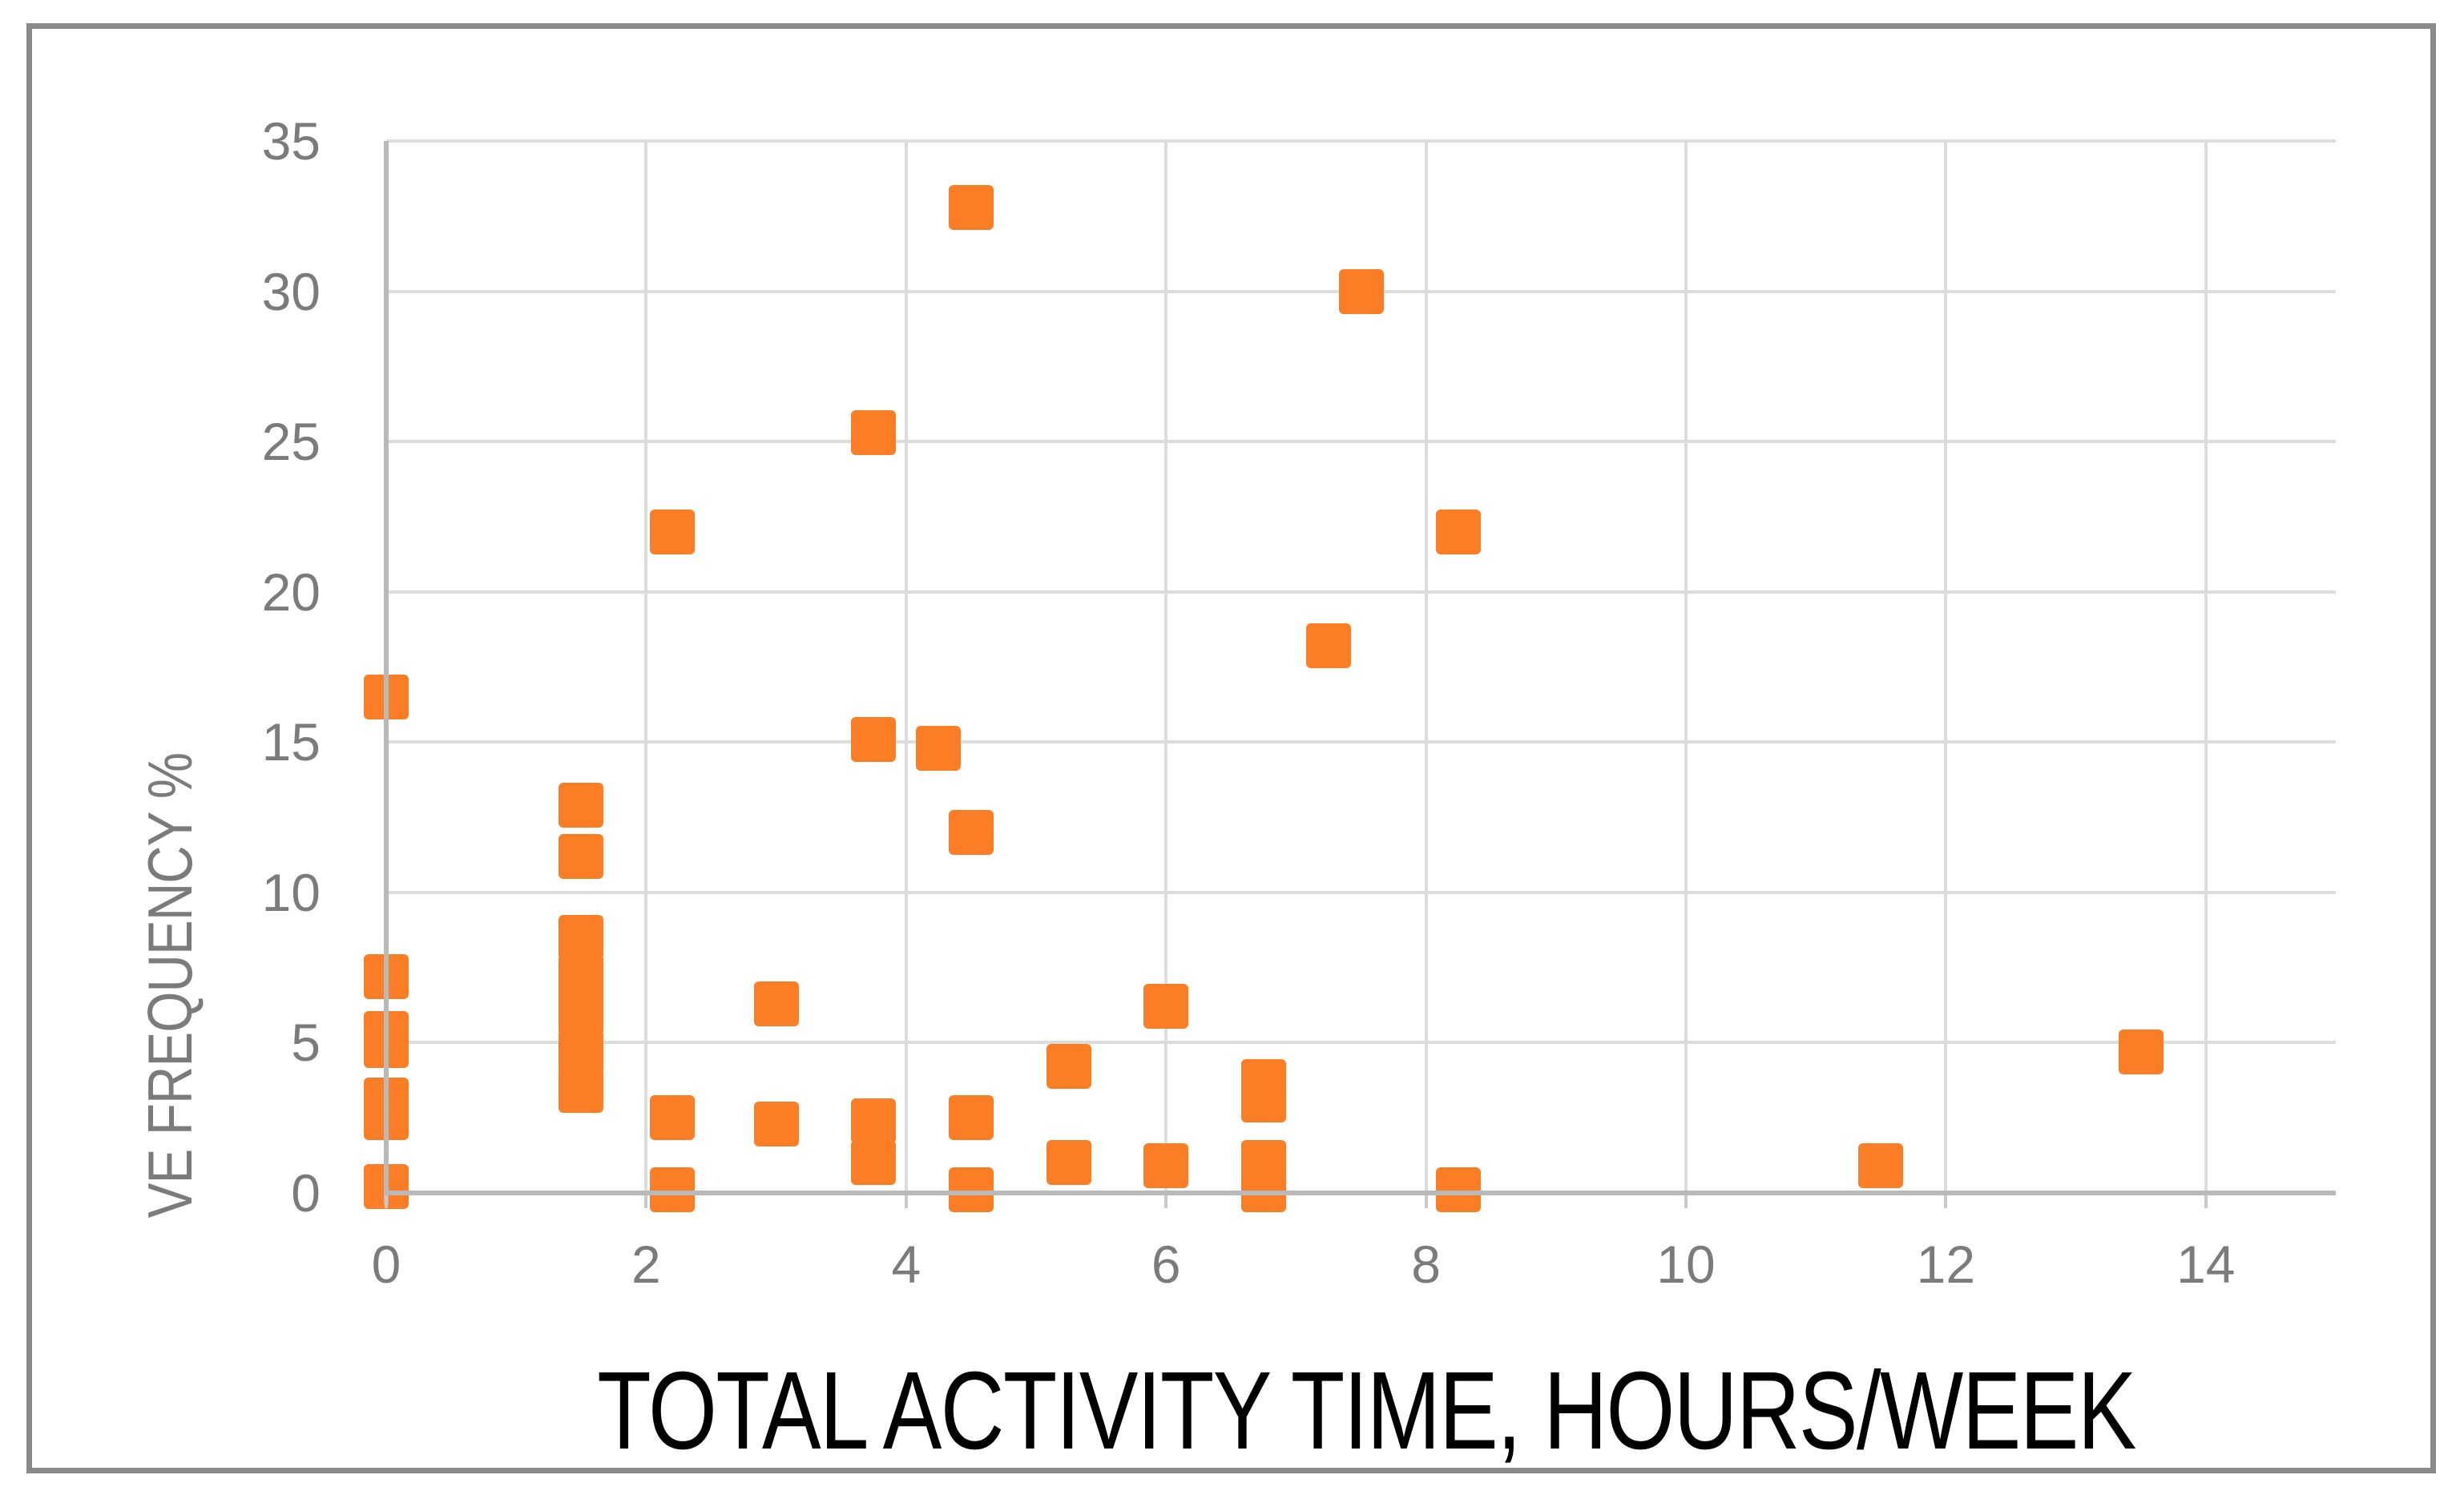  Describe the element at coordinates (2206, 1265) in the screenshot. I see `x-tick-label-14: 14` at that location.